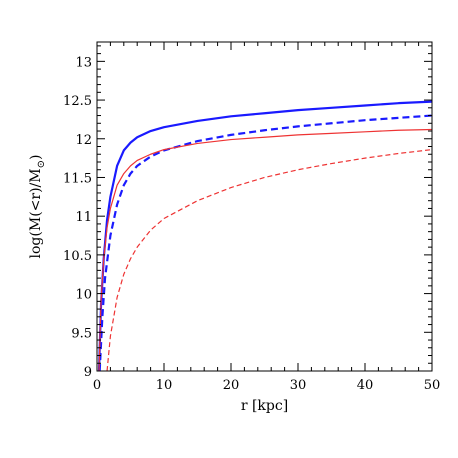  Describe the element at coordinates (164, 385) in the screenshot. I see `x-tick-label: 10` at that location.